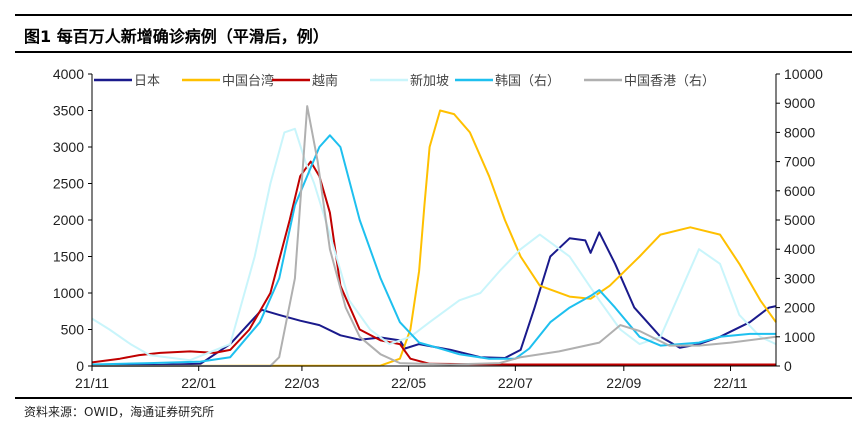 Image resolution: width=864 pixels, height=431 pixels. I want to click on legend-label-1: 中国台湾, so click(248, 81).